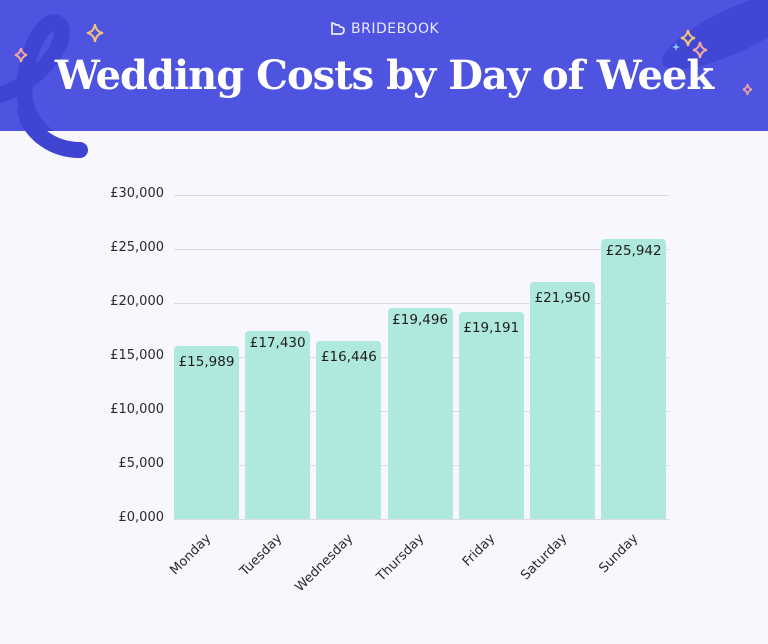 This screenshot has width=768, height=644. What do you see at coordinates (206, 362) in the screenshot?
I see `bar-value-label: £15,989` at bounding box center [206, 362].